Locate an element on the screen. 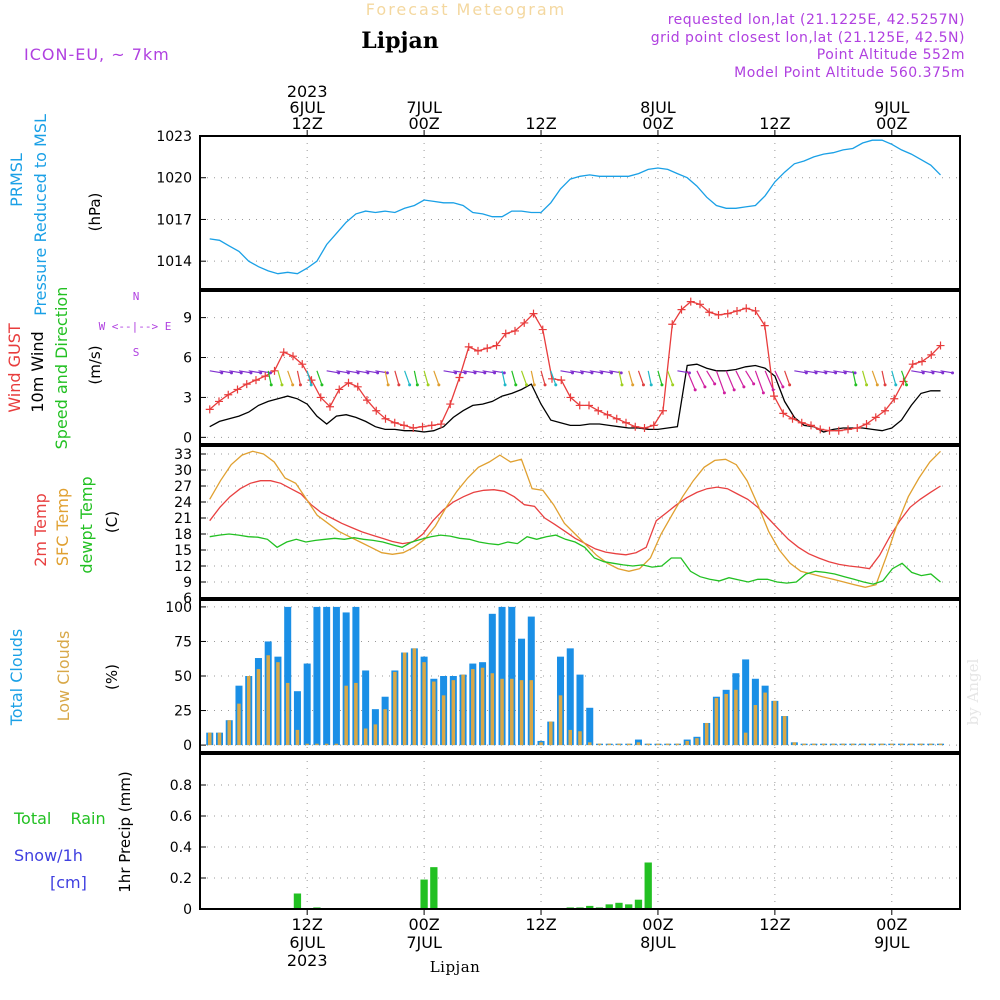  bottom-time-label: 12Z is located at coordinates (774, 924).